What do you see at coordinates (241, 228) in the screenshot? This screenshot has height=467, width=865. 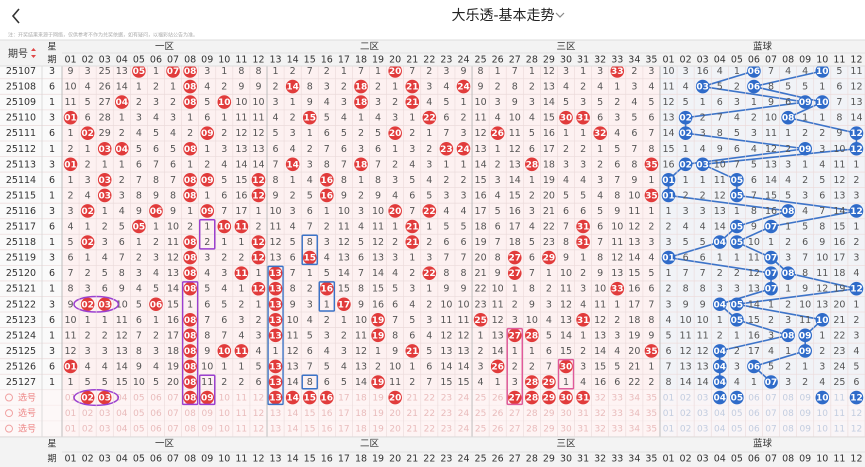 I see `hit-number: 11` at bounding box center [241, 228].